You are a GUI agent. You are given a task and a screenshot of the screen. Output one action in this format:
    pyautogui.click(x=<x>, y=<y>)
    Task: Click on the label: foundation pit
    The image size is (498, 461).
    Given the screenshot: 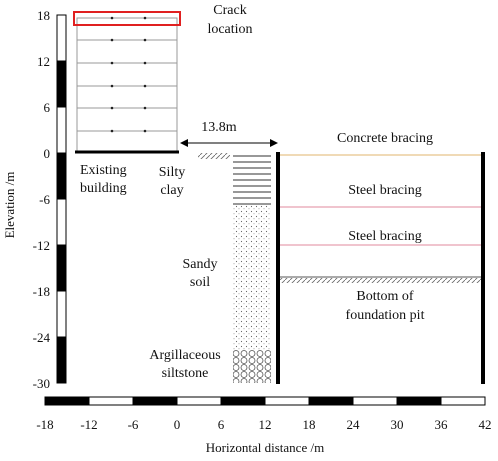 What is the action you would take?
    pyautogui.click(x=385, y=315)
    